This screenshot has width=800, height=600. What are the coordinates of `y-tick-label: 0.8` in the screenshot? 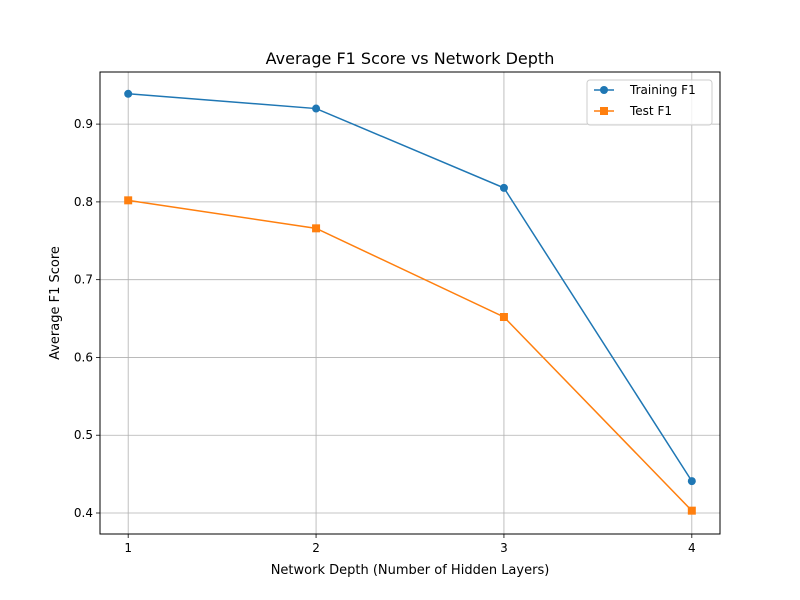 It's located at (83, 202).